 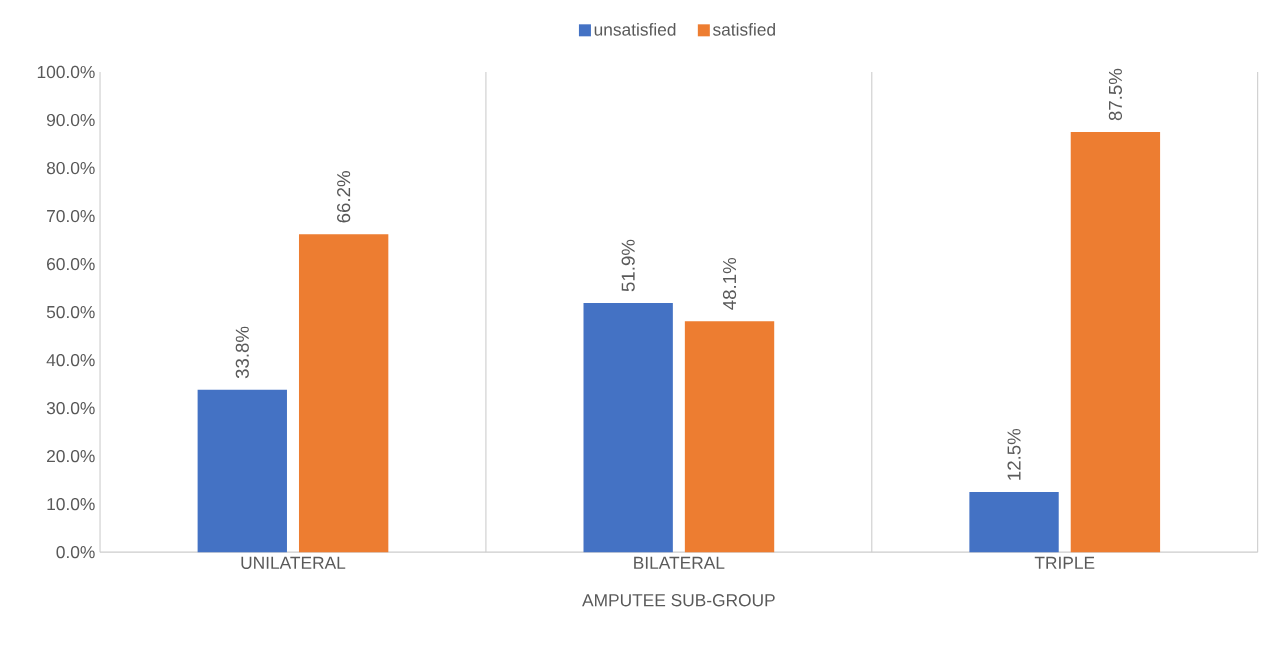 I want to click on legend-label: unsatisfied, so click(x=635, y=29).